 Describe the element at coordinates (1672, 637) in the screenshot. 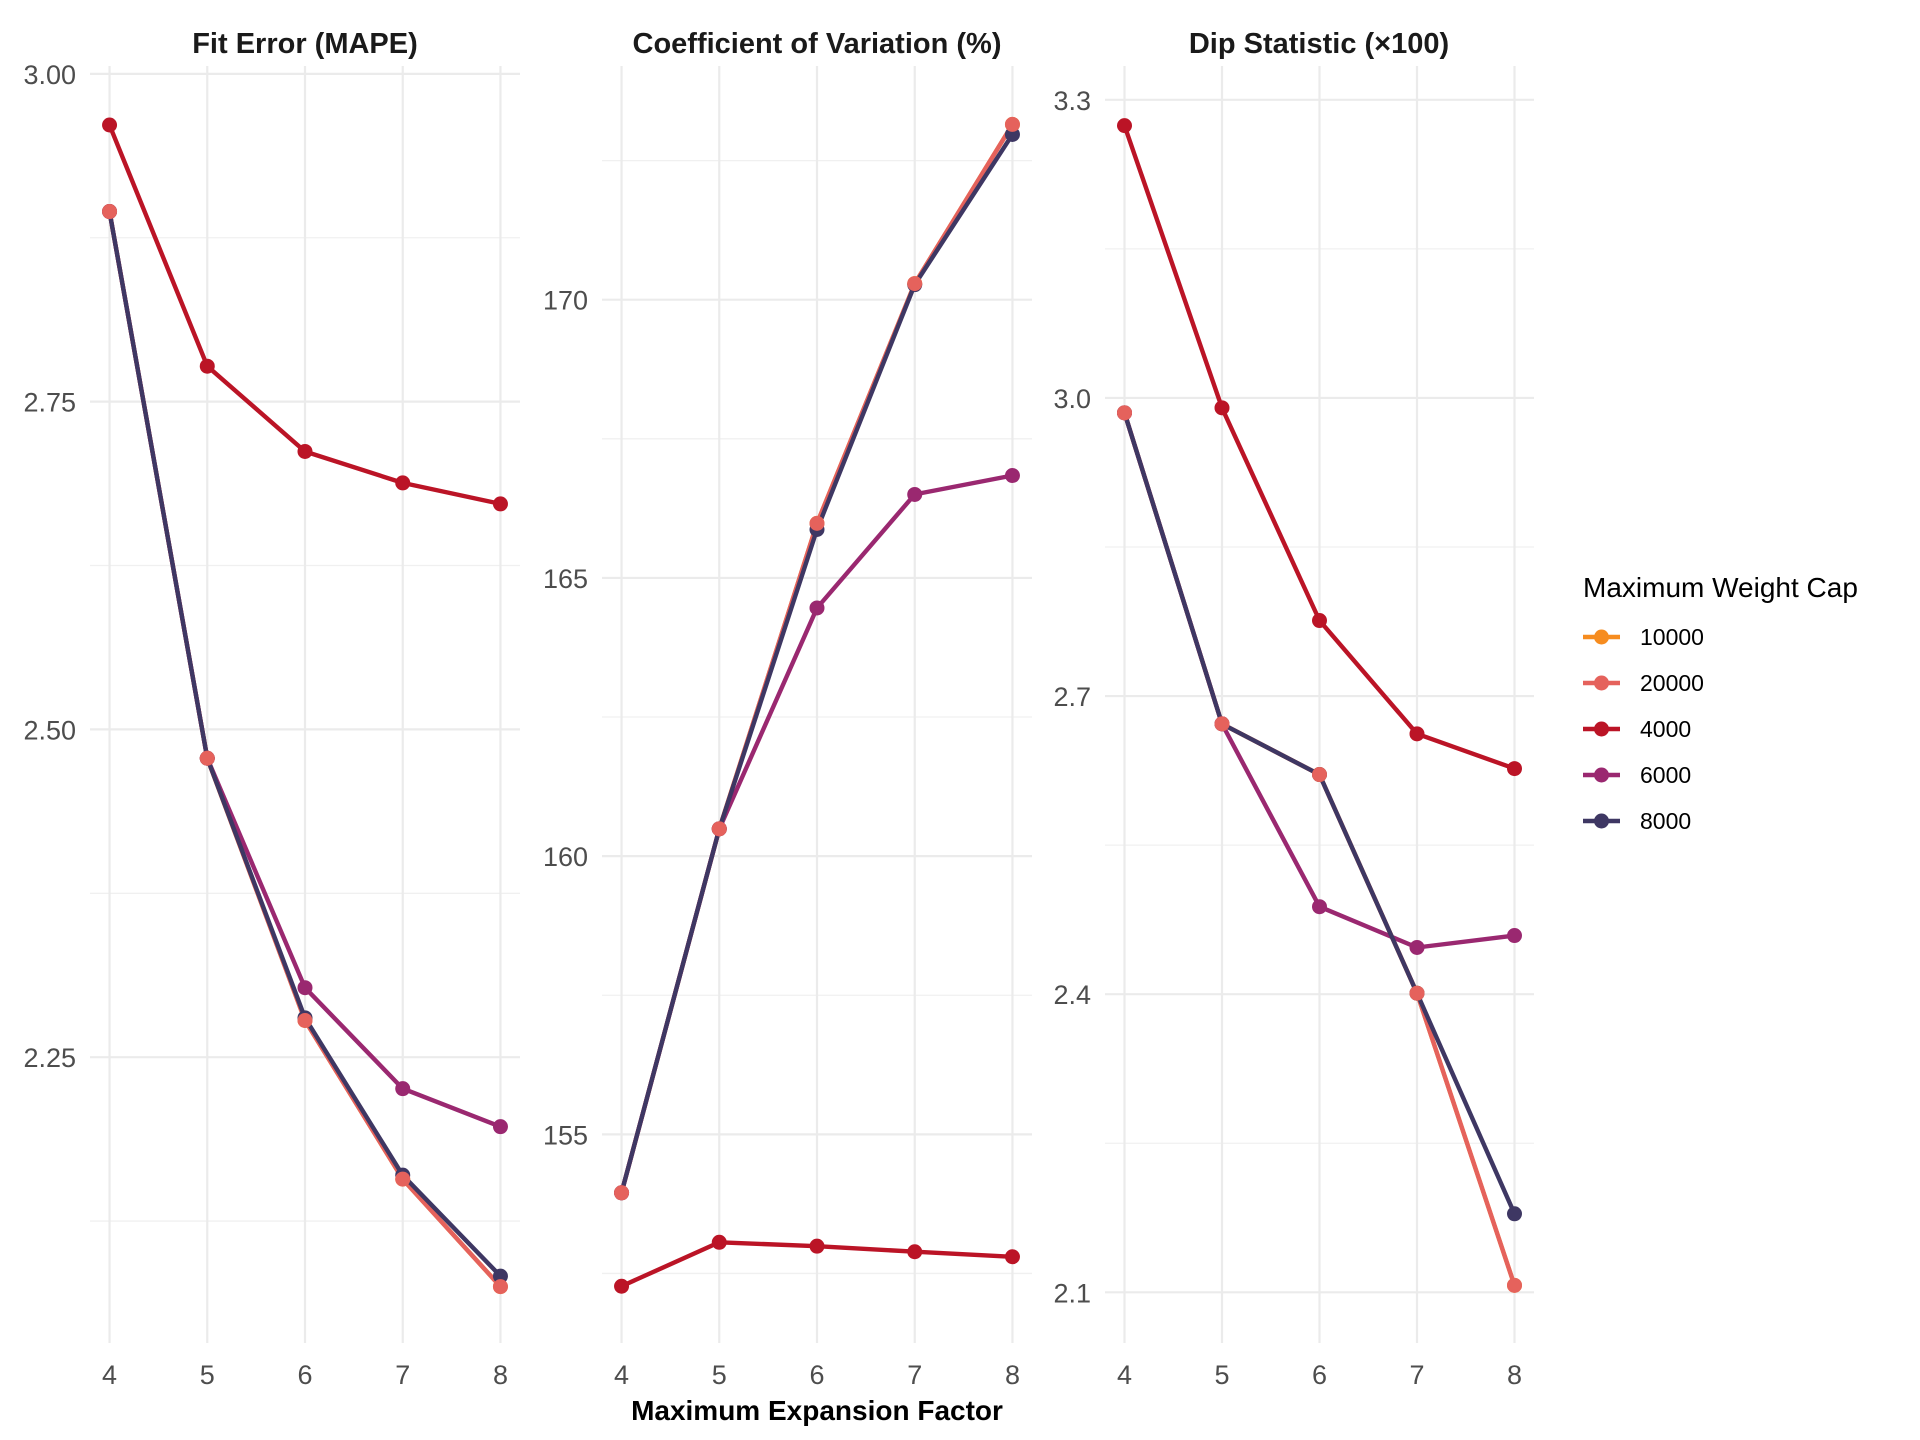

I see `legend-label: 10000` at that location.